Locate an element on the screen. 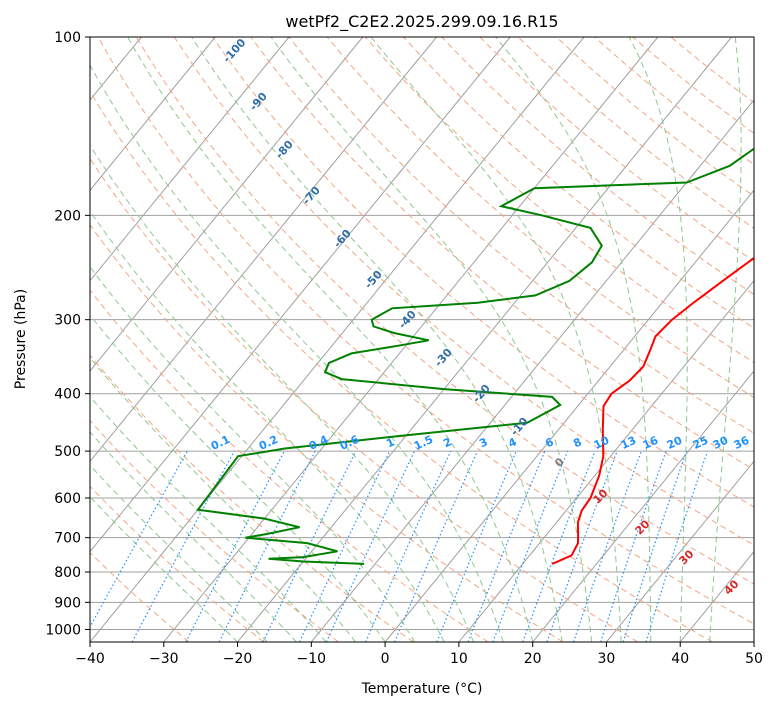 This screenshot has width=775, height=708. mixing-ratio-label: 0.1 is located at coordinates (220, 443).